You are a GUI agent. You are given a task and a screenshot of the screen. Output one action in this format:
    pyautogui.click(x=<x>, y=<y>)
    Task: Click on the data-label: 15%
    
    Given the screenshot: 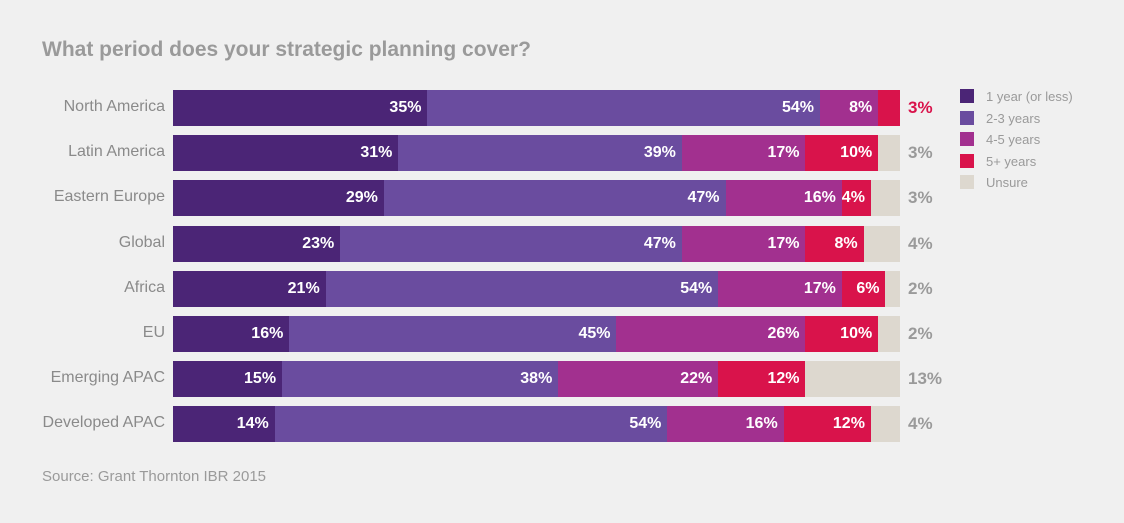 What is the action you would take?
    pyautogui.click(x=260, y=379)
    